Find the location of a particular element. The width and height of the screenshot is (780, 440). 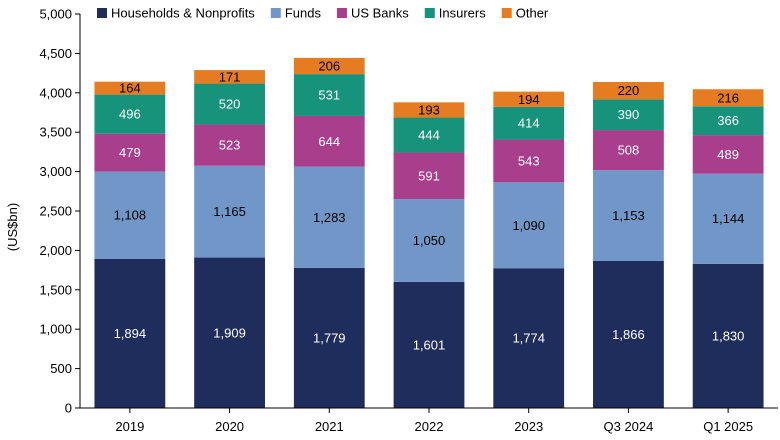

y-tick-label: 0 is located at coordinates (68, 408).